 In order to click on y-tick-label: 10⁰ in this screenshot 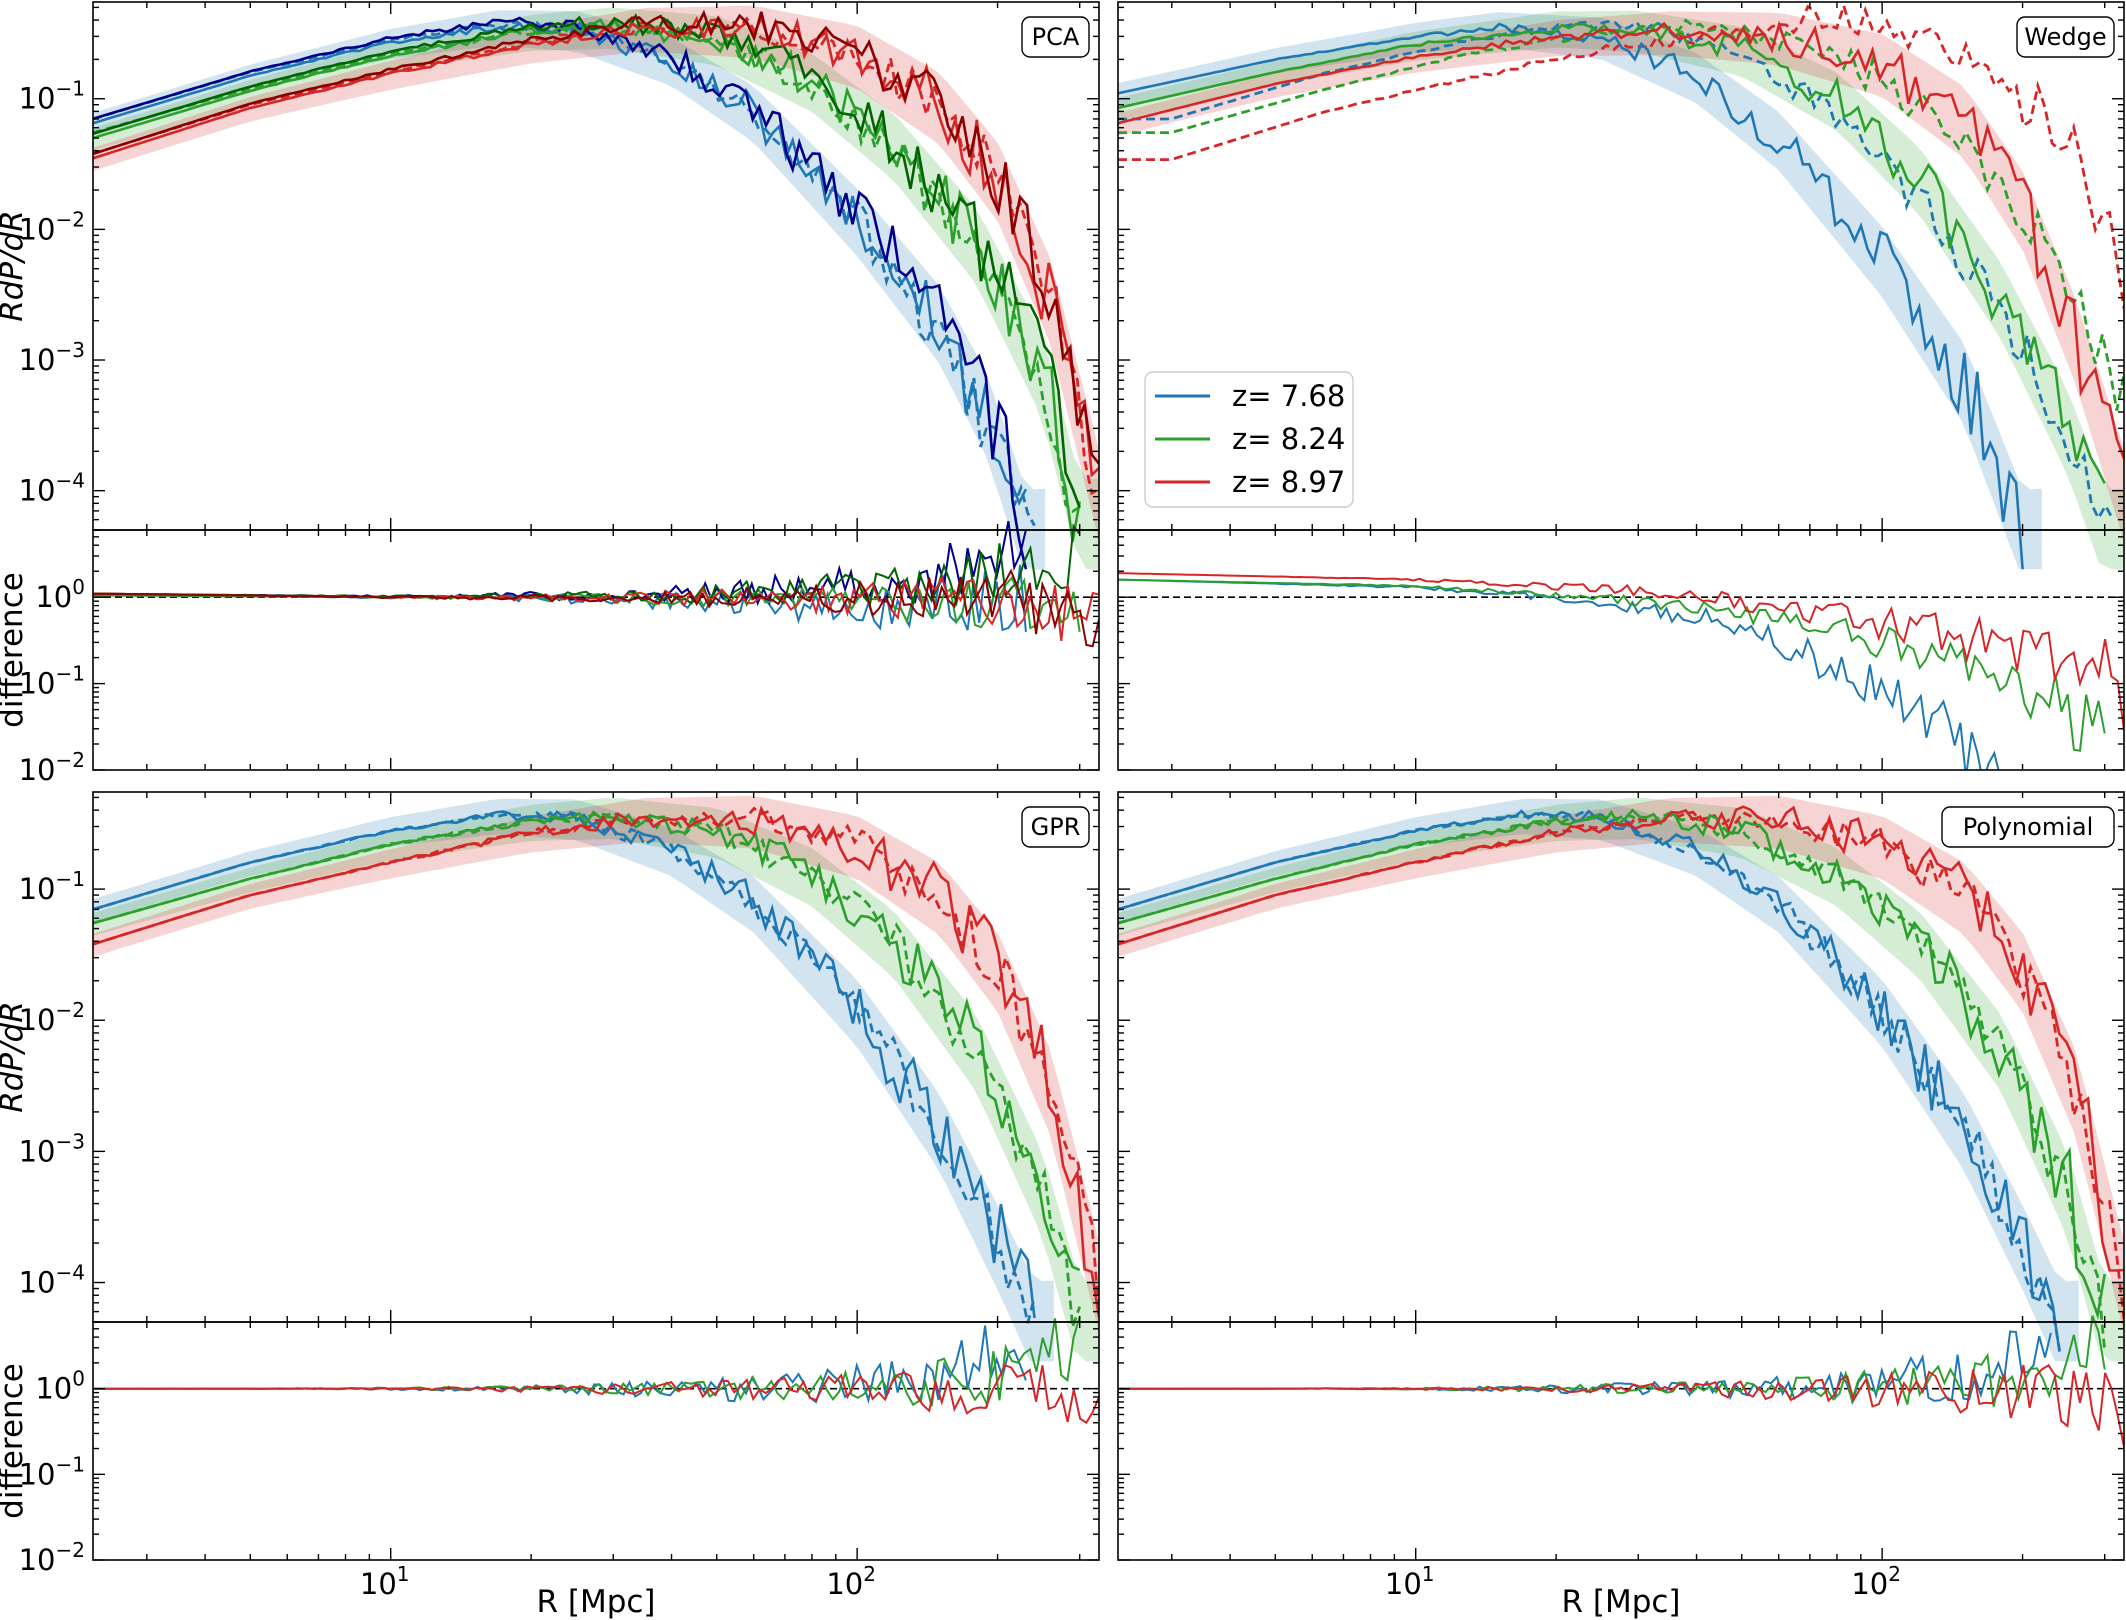, I will do `click(60, 1386)`.